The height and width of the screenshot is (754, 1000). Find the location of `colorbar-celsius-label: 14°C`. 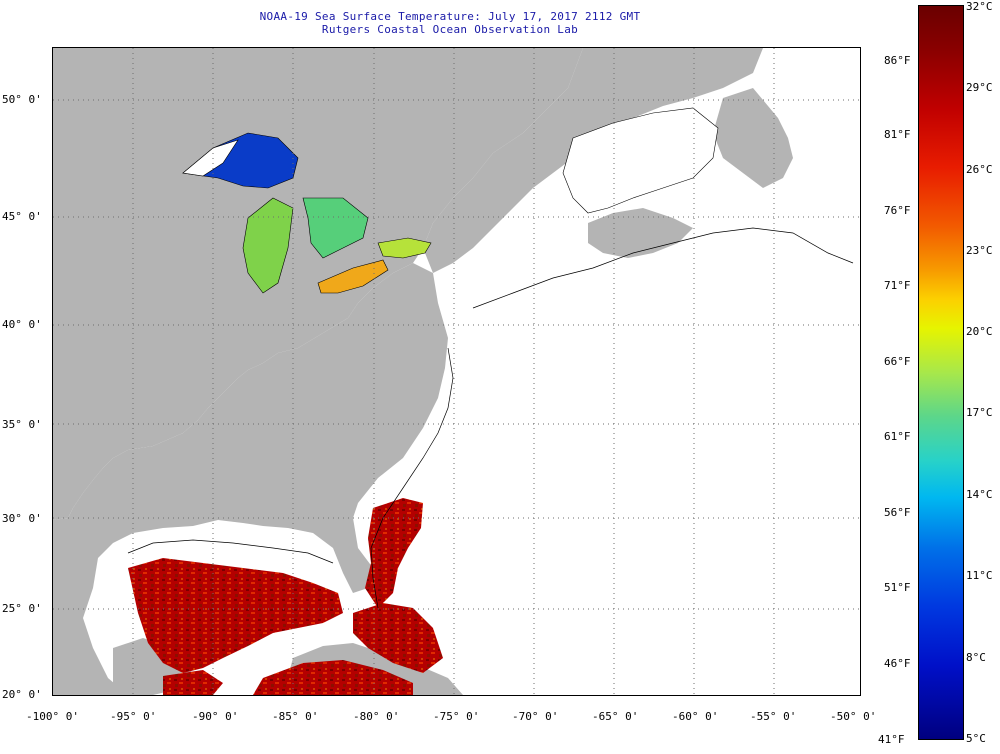

colorbar-celsius-label: 14°C is located at coordinates (979, 494).